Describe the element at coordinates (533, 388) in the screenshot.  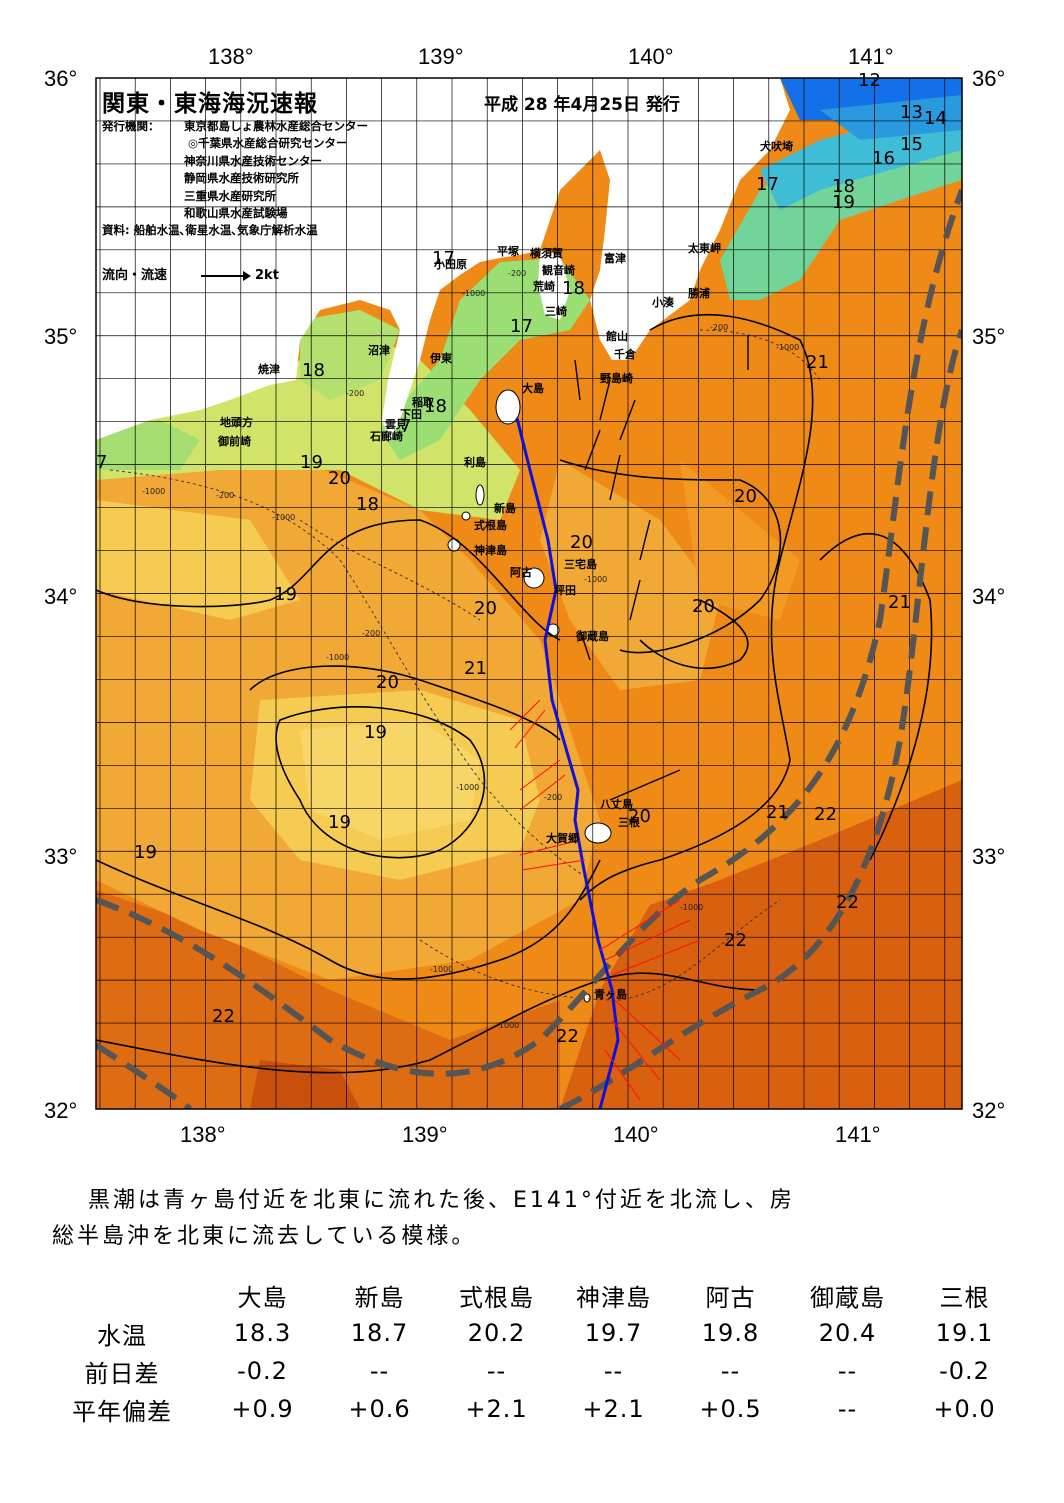
I see `svg-text: 大島` at that location.